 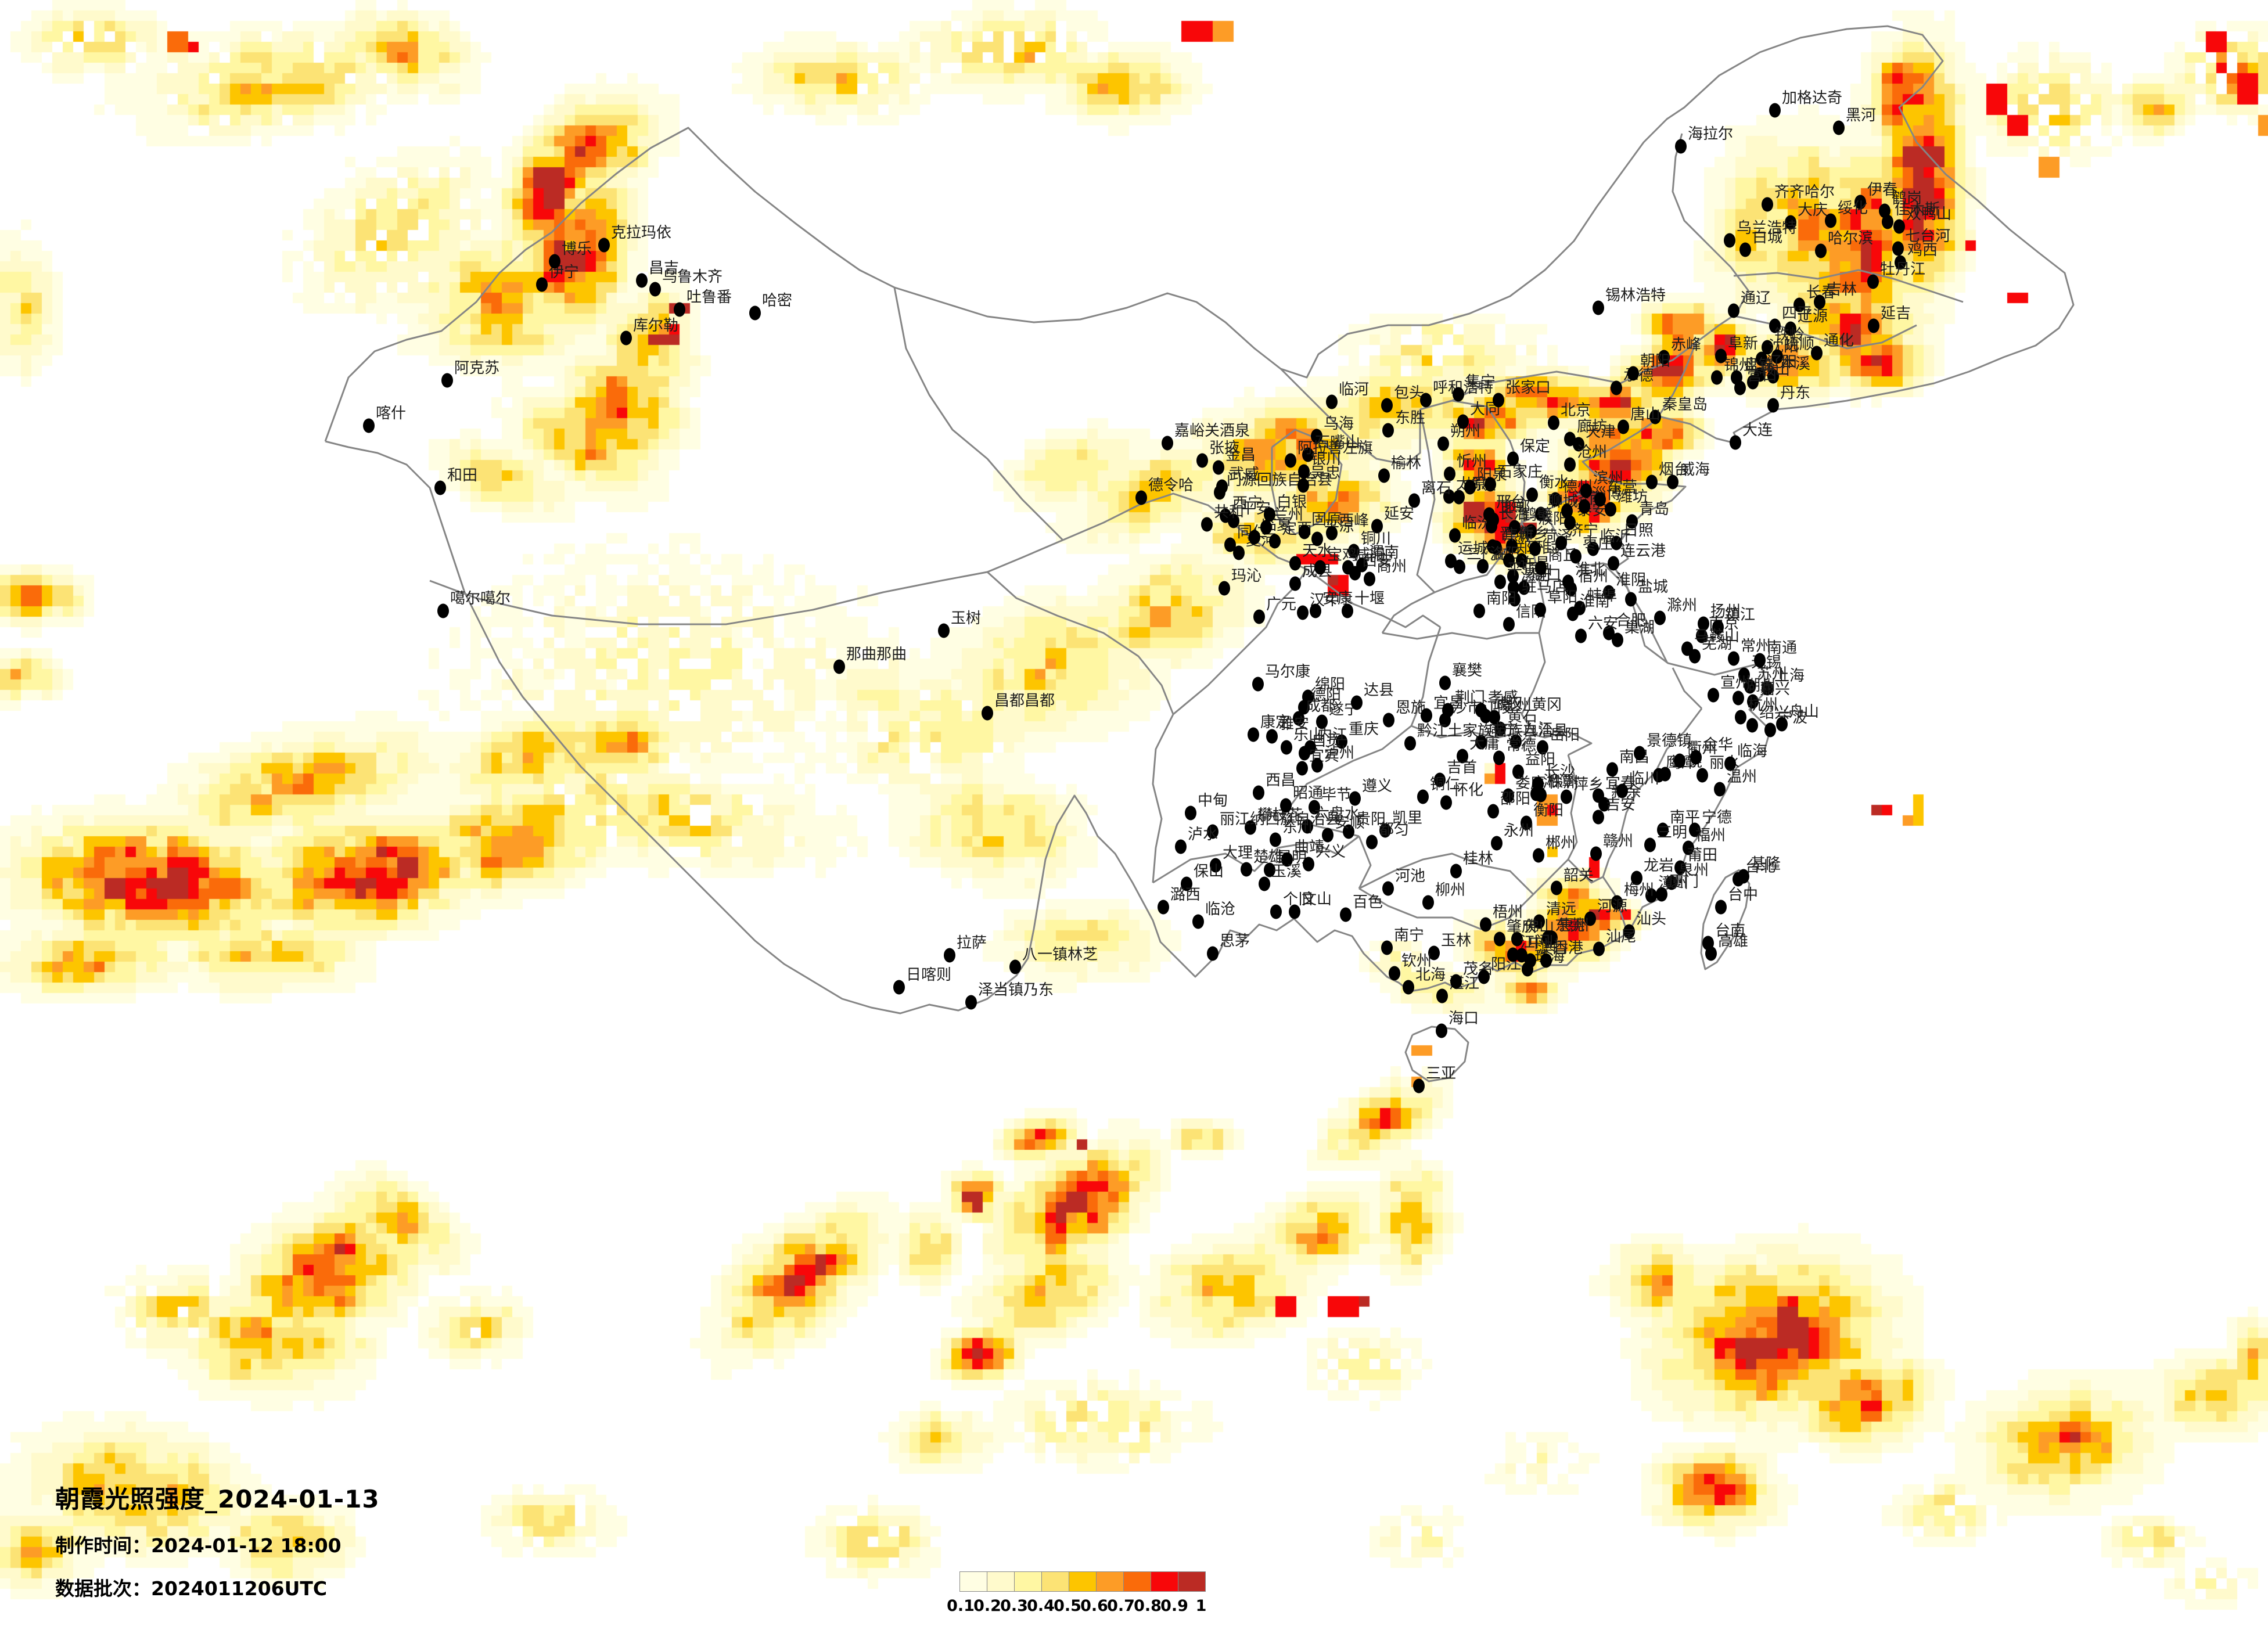 What do you see at coordinates (1121, 1606) in the screenshot?
I see `legend-label: 0.7` at bounding box center [1121, 1606].